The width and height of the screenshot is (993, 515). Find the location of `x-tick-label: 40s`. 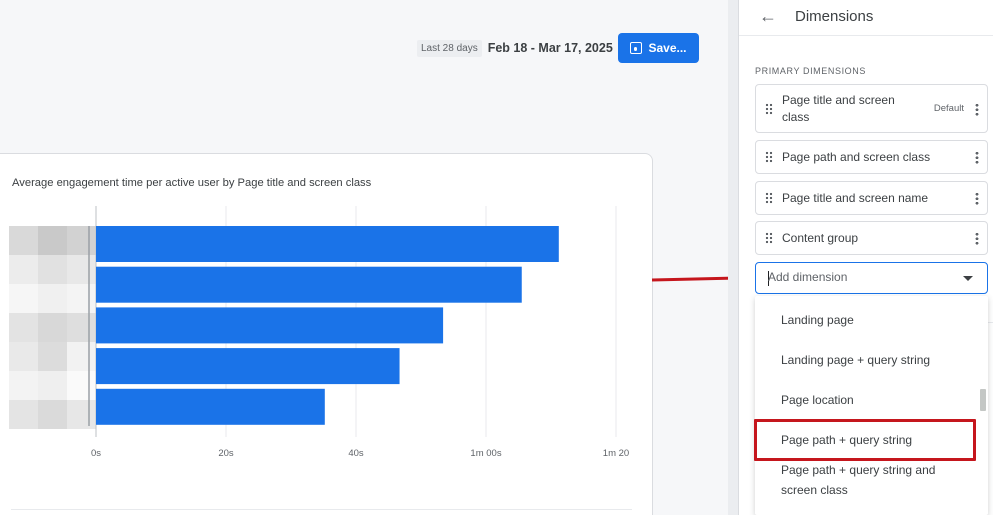

x-tick-label: 40s is located at coordinates (356, 453).